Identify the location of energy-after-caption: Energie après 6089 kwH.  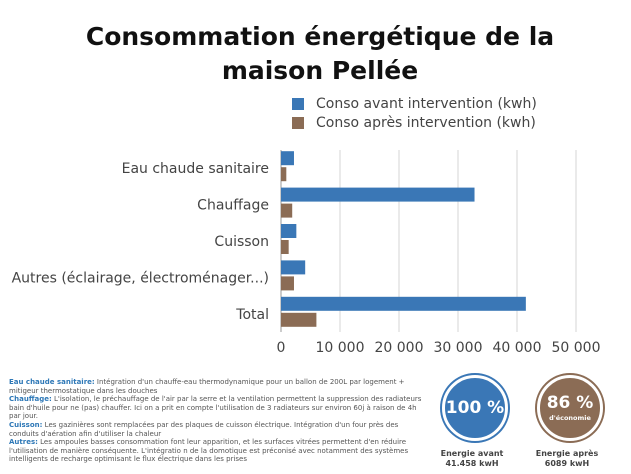
(567, 458).